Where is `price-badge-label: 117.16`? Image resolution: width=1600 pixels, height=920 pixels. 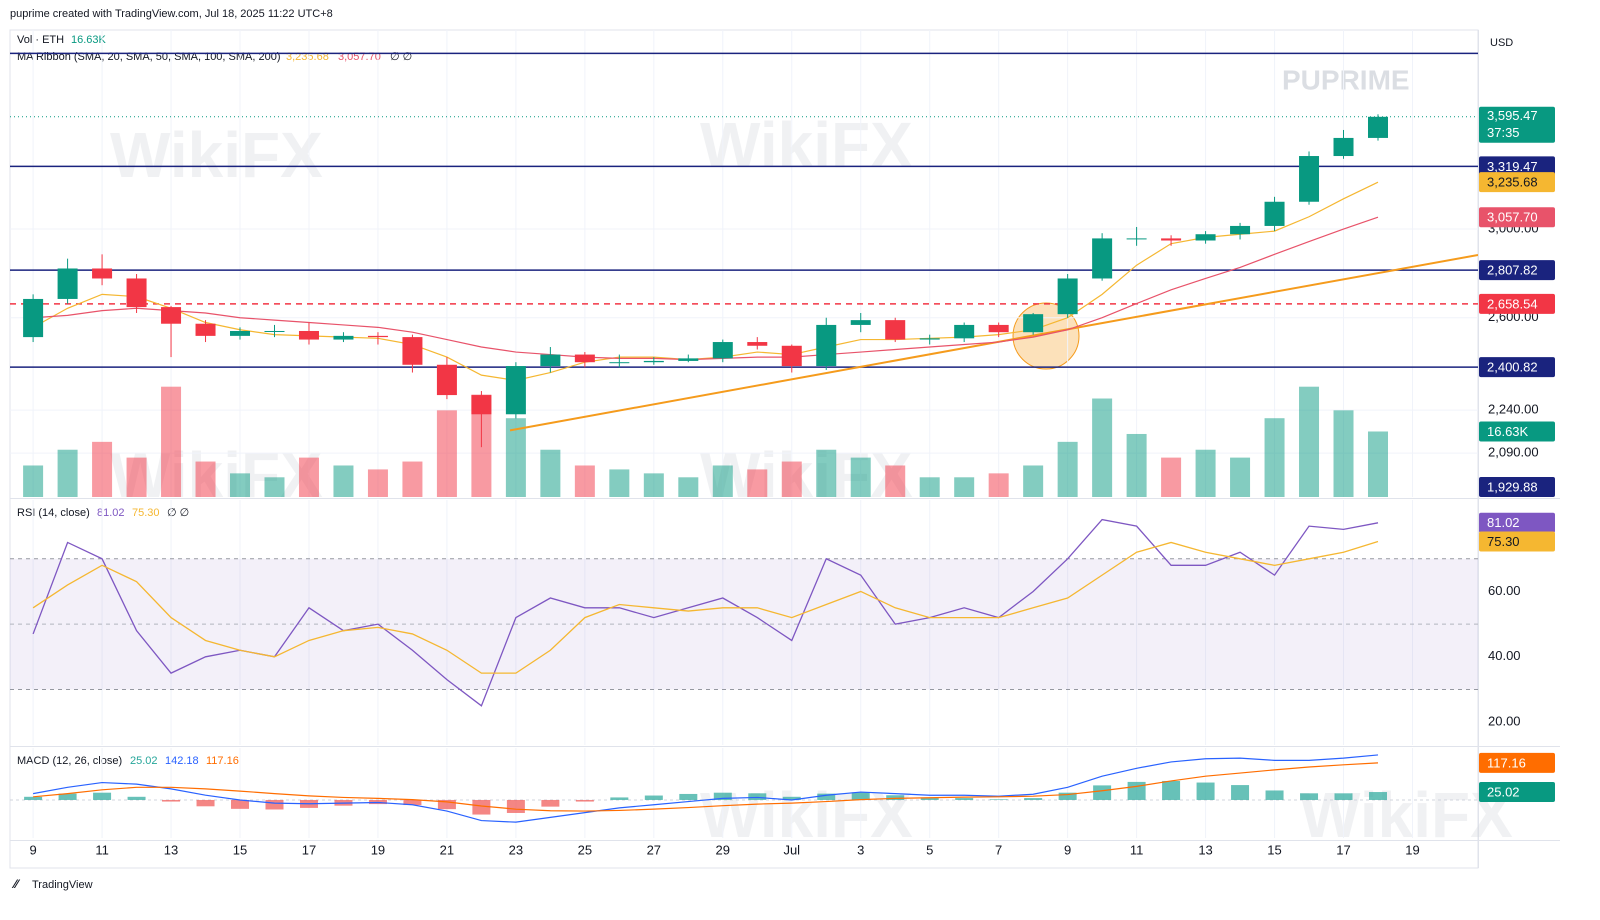
price-badge-label: 117.16 is located at coordinates (1506, 762).